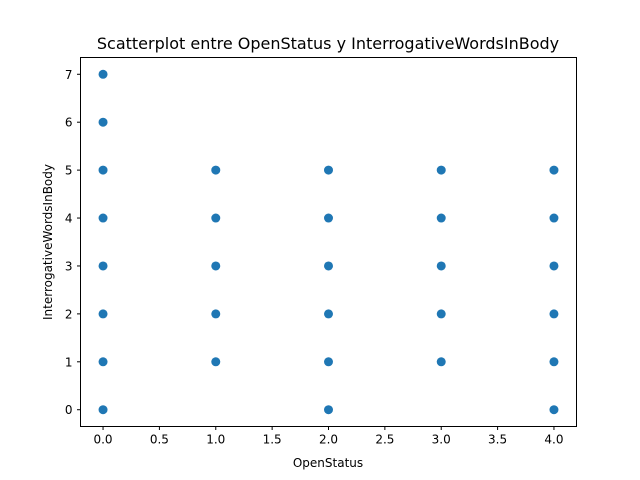 Image resolution: width=640 pixels, height=480 pixels. Describe the element at coordinates (328, 463) in the screenshot. I see `x-axis-label: OpenStatus` at that location.